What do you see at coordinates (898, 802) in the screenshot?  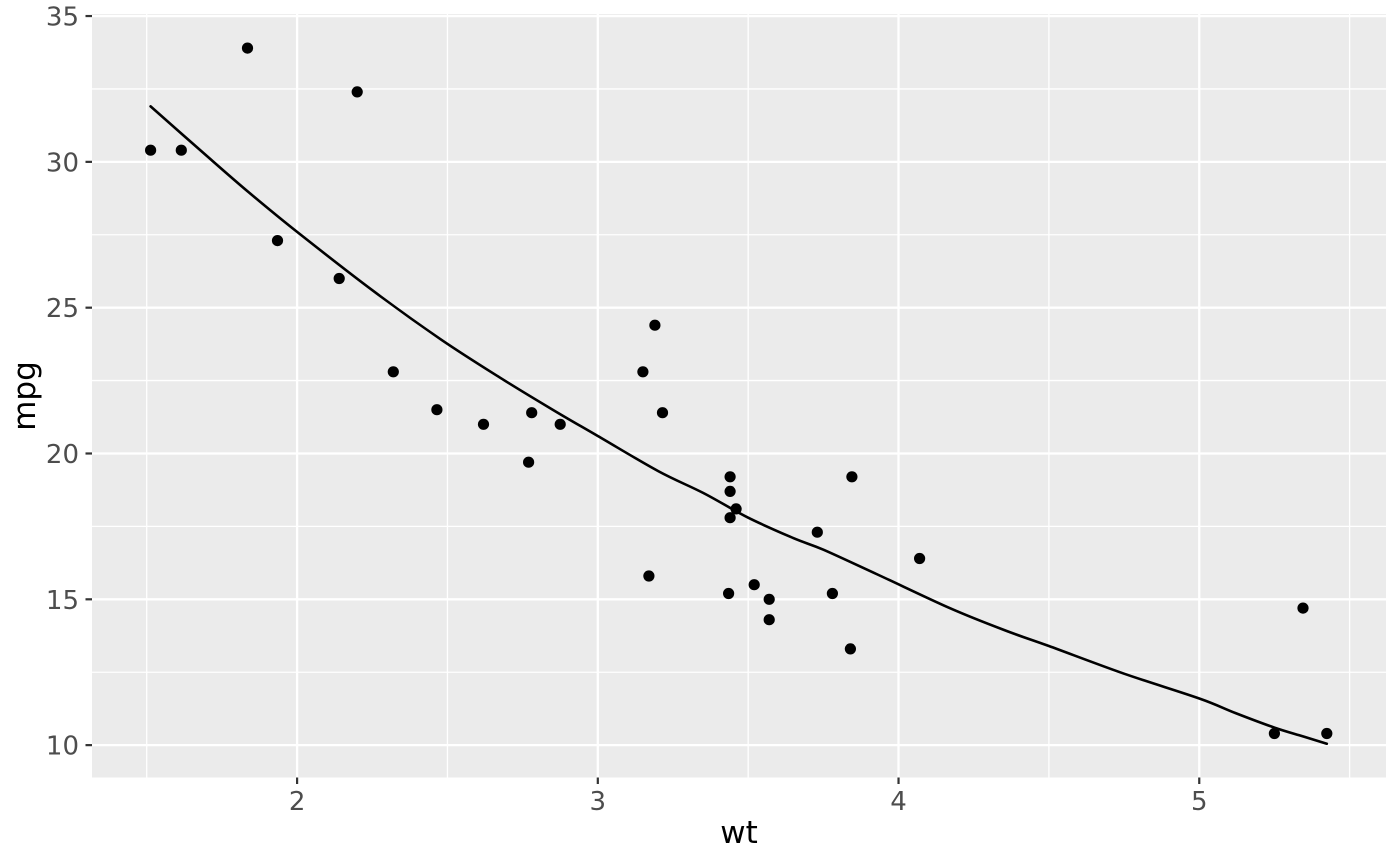 I see `x-tick-label: 4` at bounding box center [898, 802].